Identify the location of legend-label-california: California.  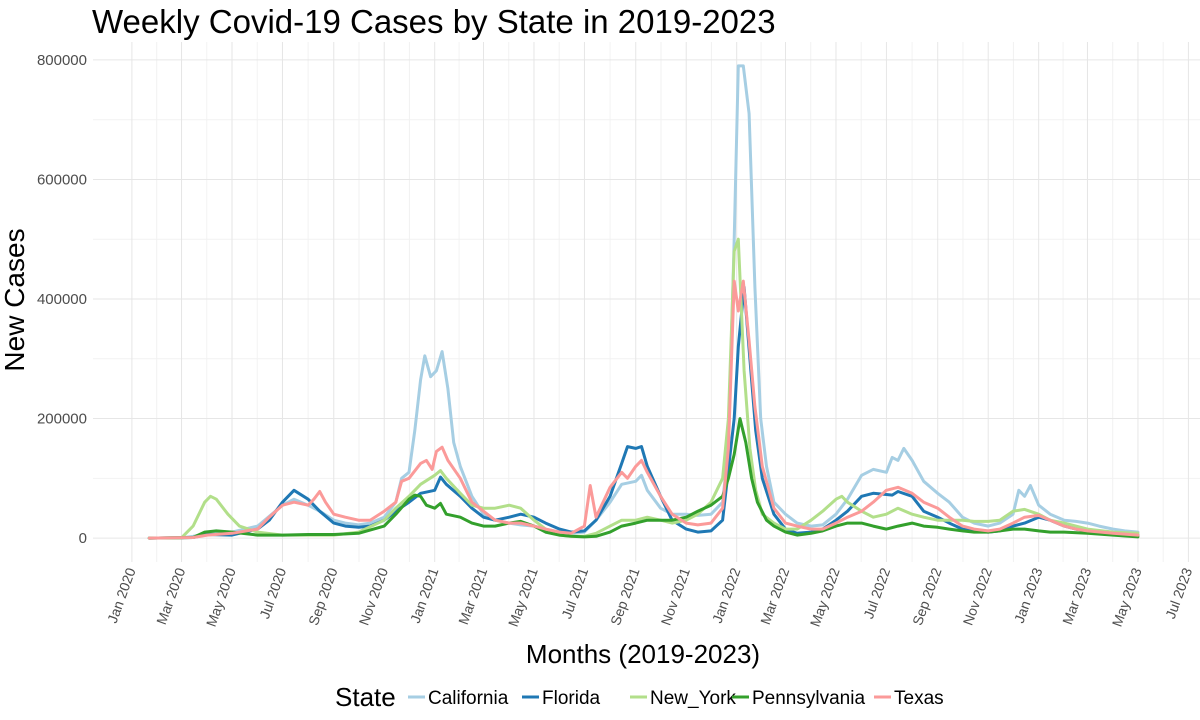
(468, 698).